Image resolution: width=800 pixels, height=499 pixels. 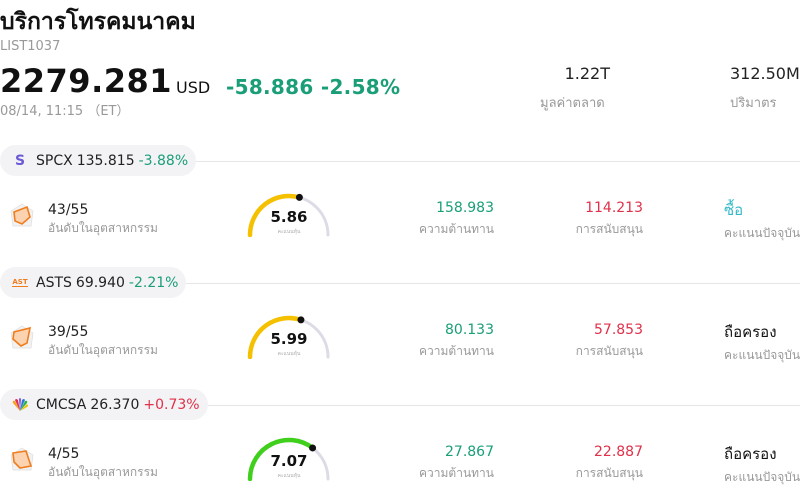 I want to click on stock-price: 135.815, so click(x=105, y=160).